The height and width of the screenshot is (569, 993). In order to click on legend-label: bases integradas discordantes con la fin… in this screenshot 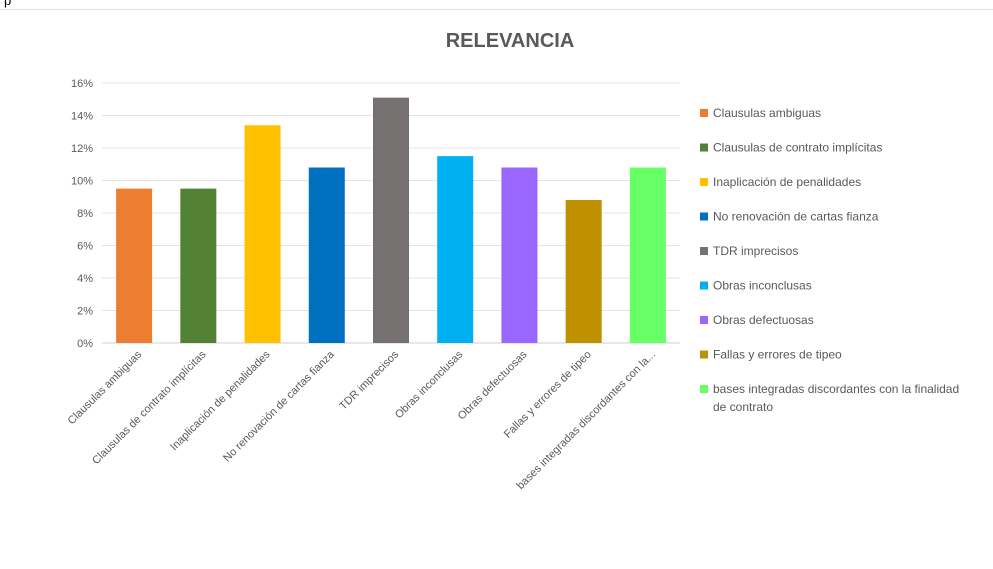, I will do `click(836, 389)`.